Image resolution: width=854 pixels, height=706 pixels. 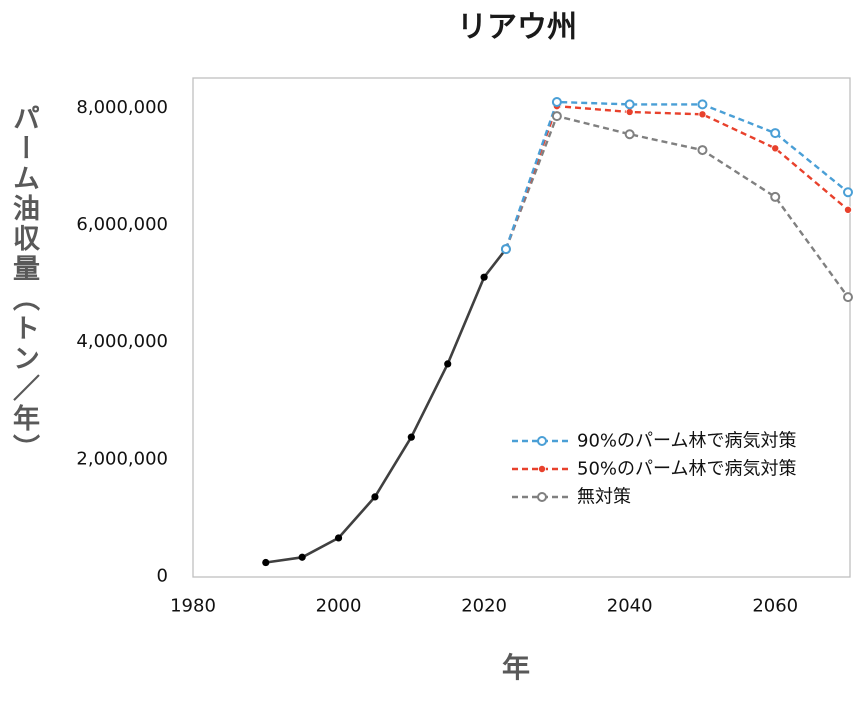 What do you see at coordinates (775, 606) in the screenshot?
I see `x-tick-label: 2060` at bounding box center [775, 606].